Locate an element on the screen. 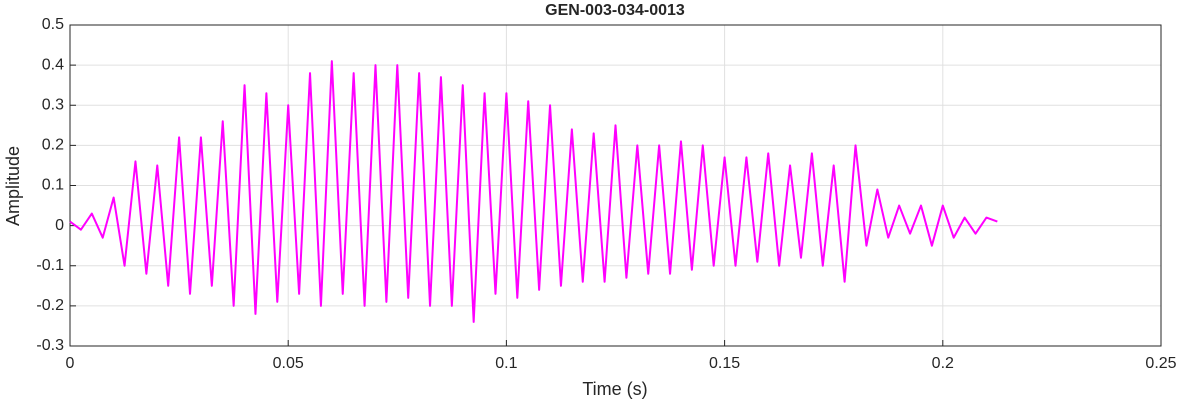 The width and height of the screenshot is (1182, 404). y-tick-label: 0.1 is located at coordinates (53, 185).